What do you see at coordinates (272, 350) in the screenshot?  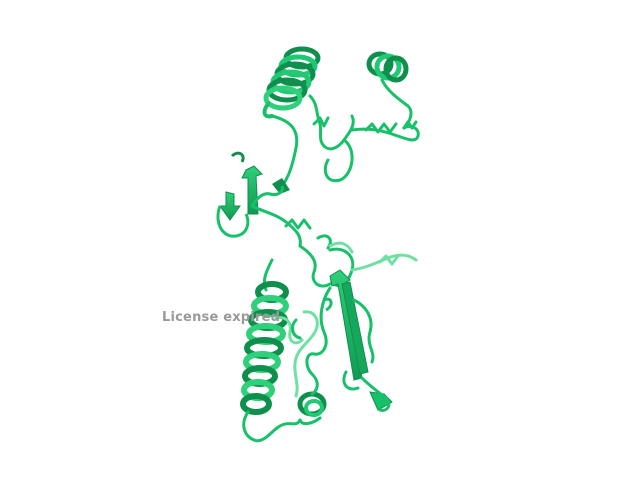 I see `lower-helix` at bounding box center [272, 350].